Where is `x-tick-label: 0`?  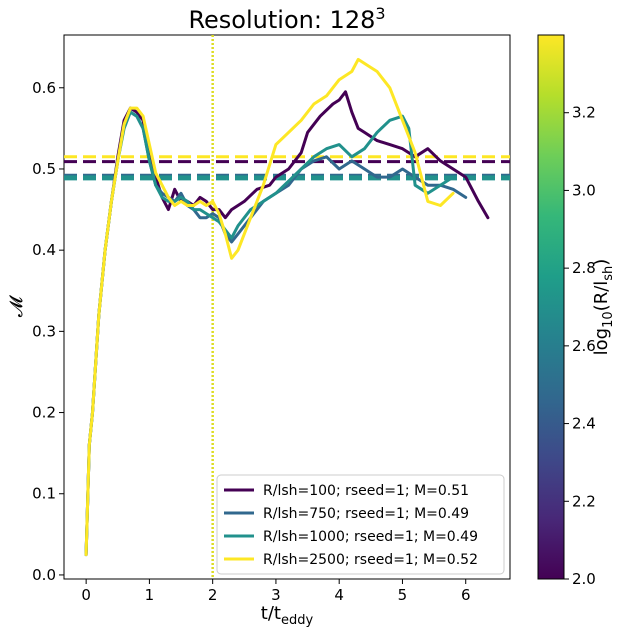 x-tick-label: 0 is located at coordinates (86, 595).